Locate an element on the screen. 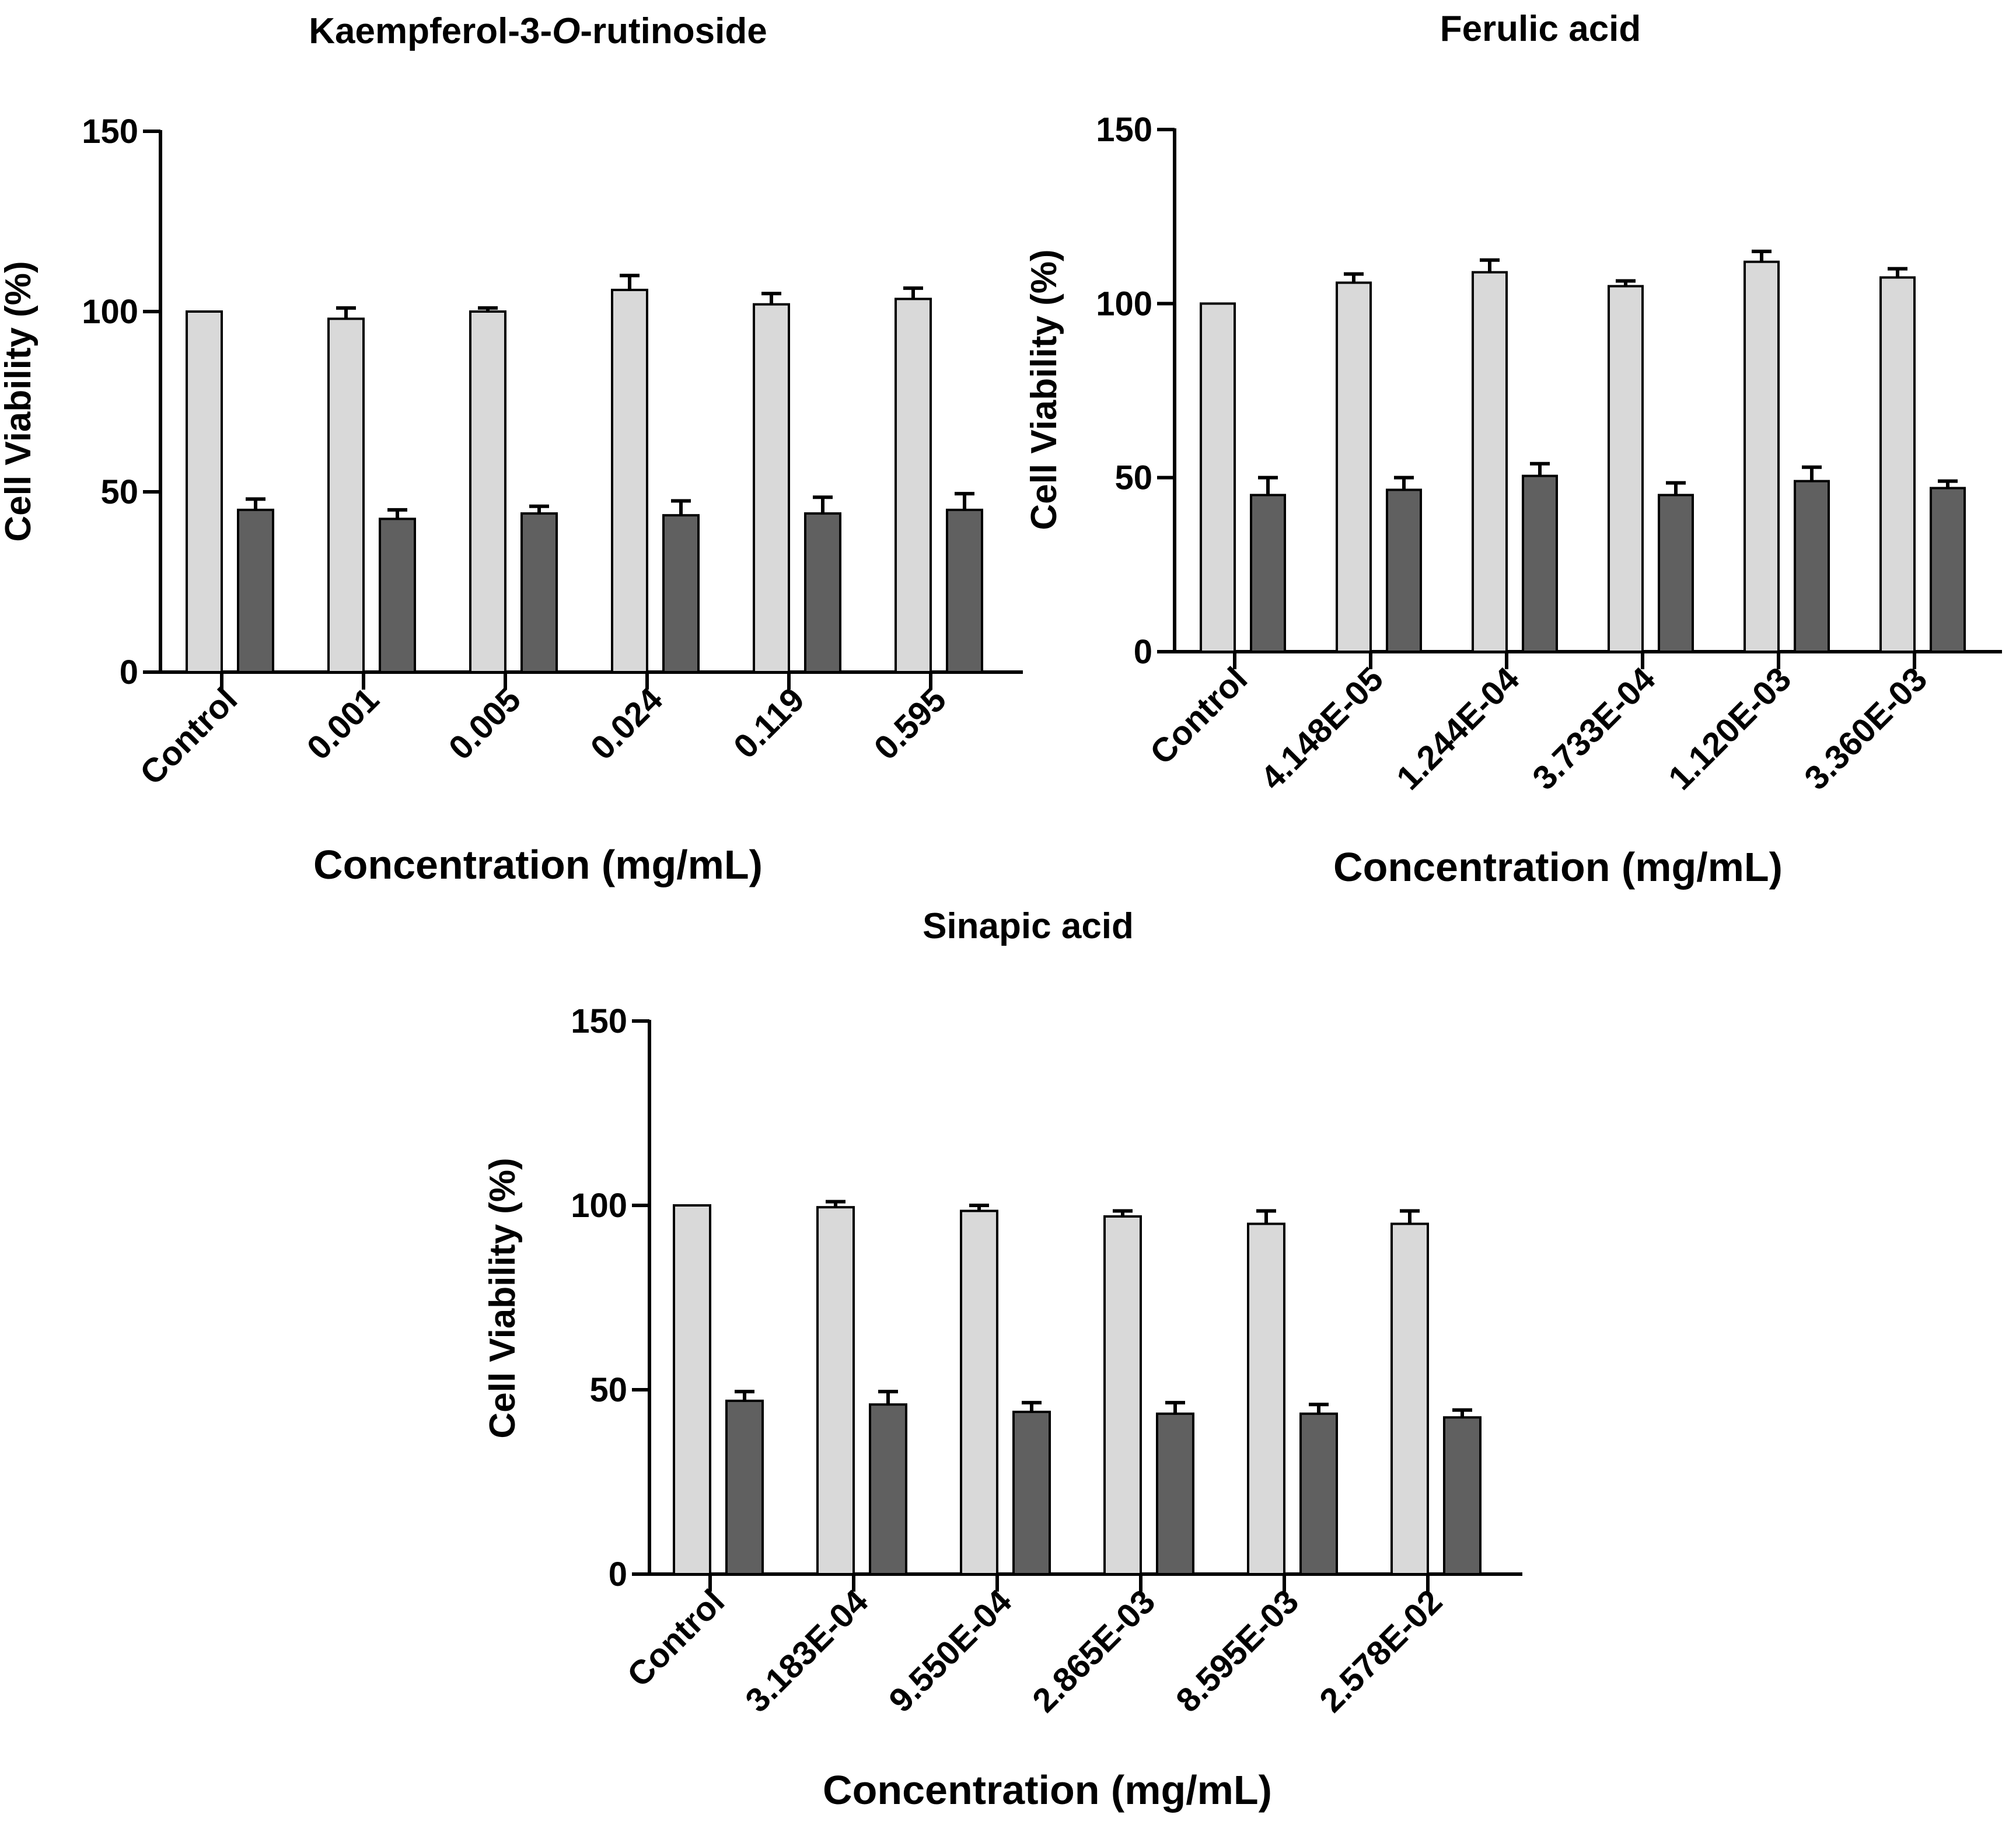  chart-title-part: Kaempferol-3- is located at coordinates (431, 31).